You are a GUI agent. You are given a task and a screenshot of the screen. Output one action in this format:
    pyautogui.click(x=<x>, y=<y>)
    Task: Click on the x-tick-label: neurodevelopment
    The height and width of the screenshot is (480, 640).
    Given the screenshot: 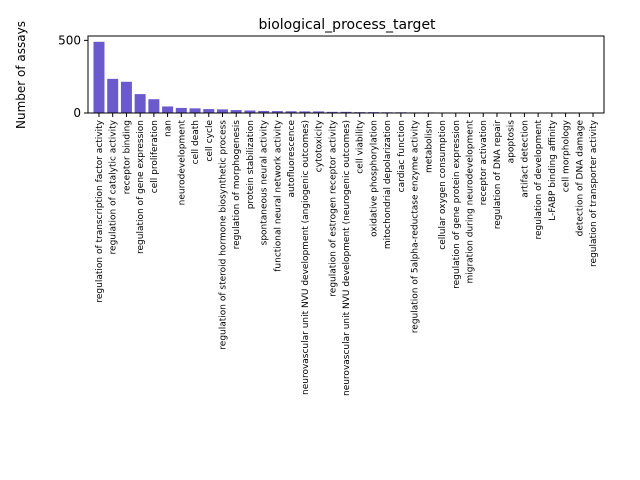 What is the action you would take?
    pyautogui.click(x=182, y=163)
    